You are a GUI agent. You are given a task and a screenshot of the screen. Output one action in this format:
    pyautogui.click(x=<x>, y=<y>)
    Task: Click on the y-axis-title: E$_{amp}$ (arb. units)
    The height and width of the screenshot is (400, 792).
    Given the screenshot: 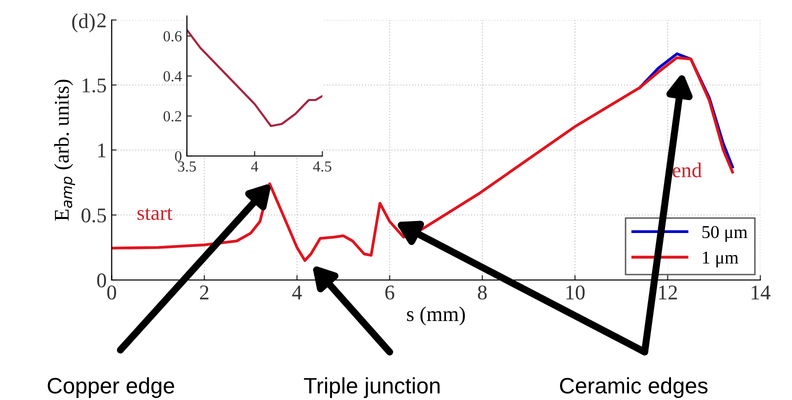 What is the action you would take?
    pyautogui.click(x=65, y=150)
    